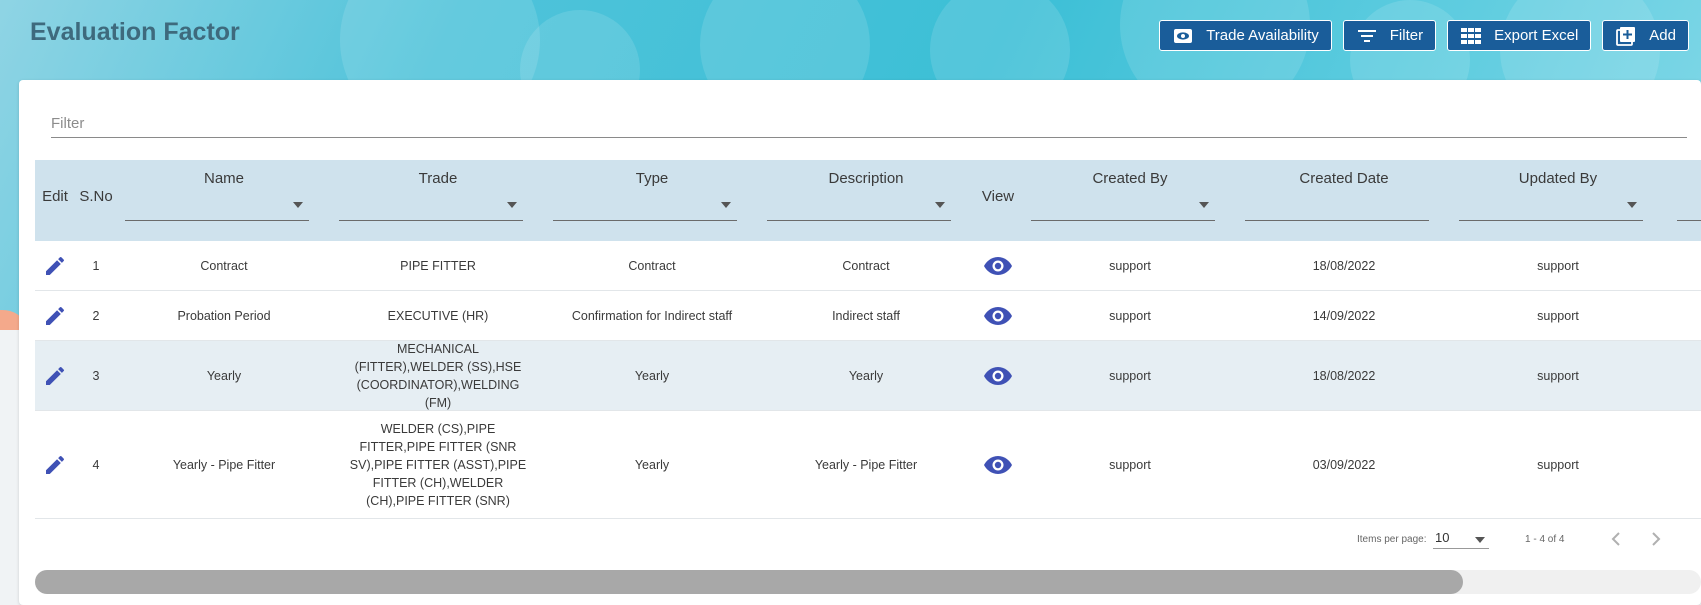 Image resolution: width=1701 pixels, height=605 pixels. I want to click on monitor-eye-icon, so click(1183, 36).